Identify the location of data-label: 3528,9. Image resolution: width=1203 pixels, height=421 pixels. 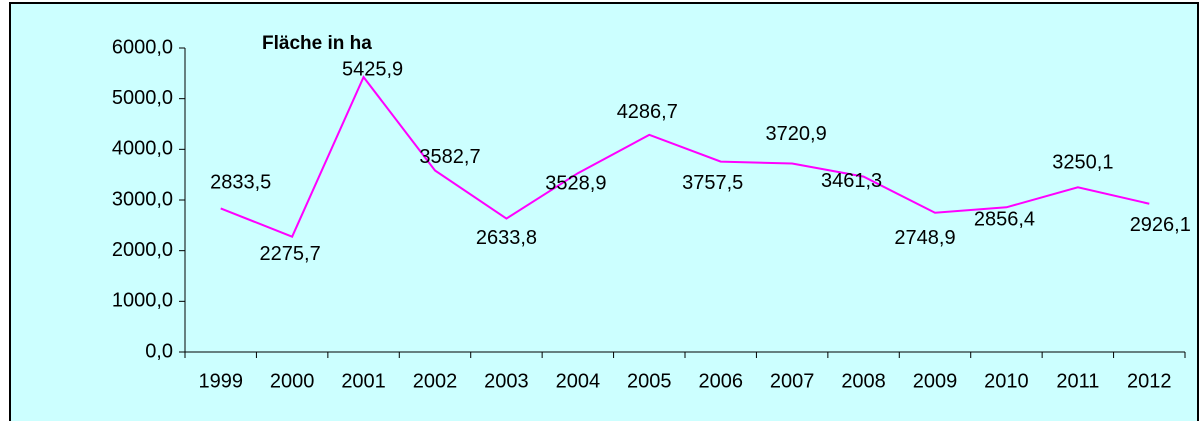
(575, 183).